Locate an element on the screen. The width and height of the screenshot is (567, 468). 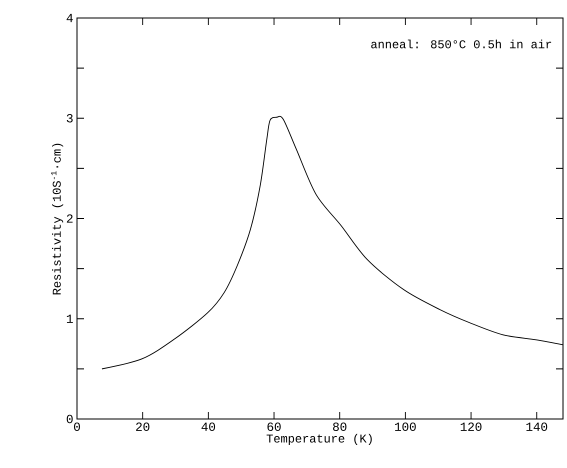
annotation: anneal: 850°C 0.5h in air is located at coordinates (461, 44).